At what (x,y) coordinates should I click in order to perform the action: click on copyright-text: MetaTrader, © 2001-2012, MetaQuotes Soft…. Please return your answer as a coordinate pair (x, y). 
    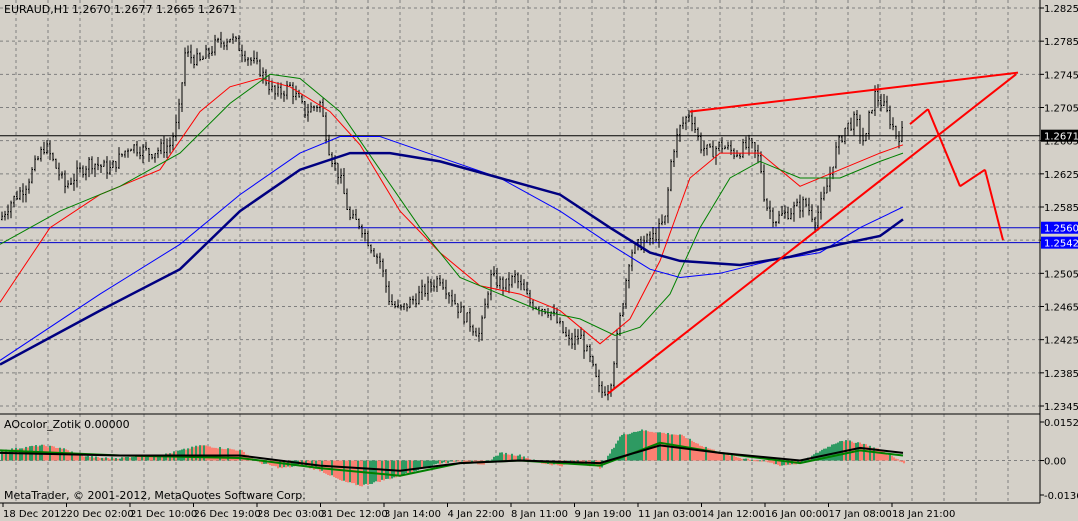
    Looking at the image, I should click on (155, 495).